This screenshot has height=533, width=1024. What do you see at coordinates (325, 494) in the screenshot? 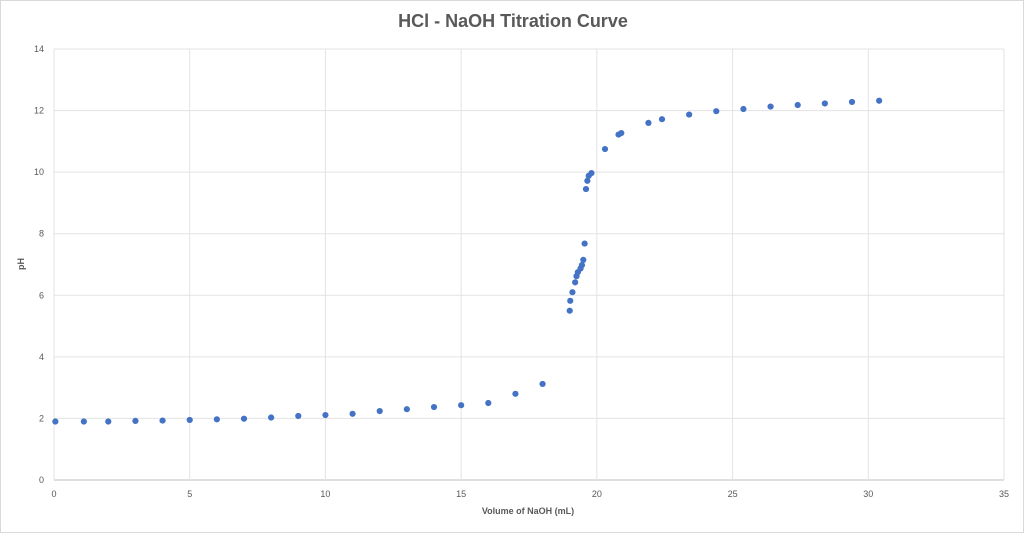
I see `x-tick-label: 10` at bounding box center [325, 494].